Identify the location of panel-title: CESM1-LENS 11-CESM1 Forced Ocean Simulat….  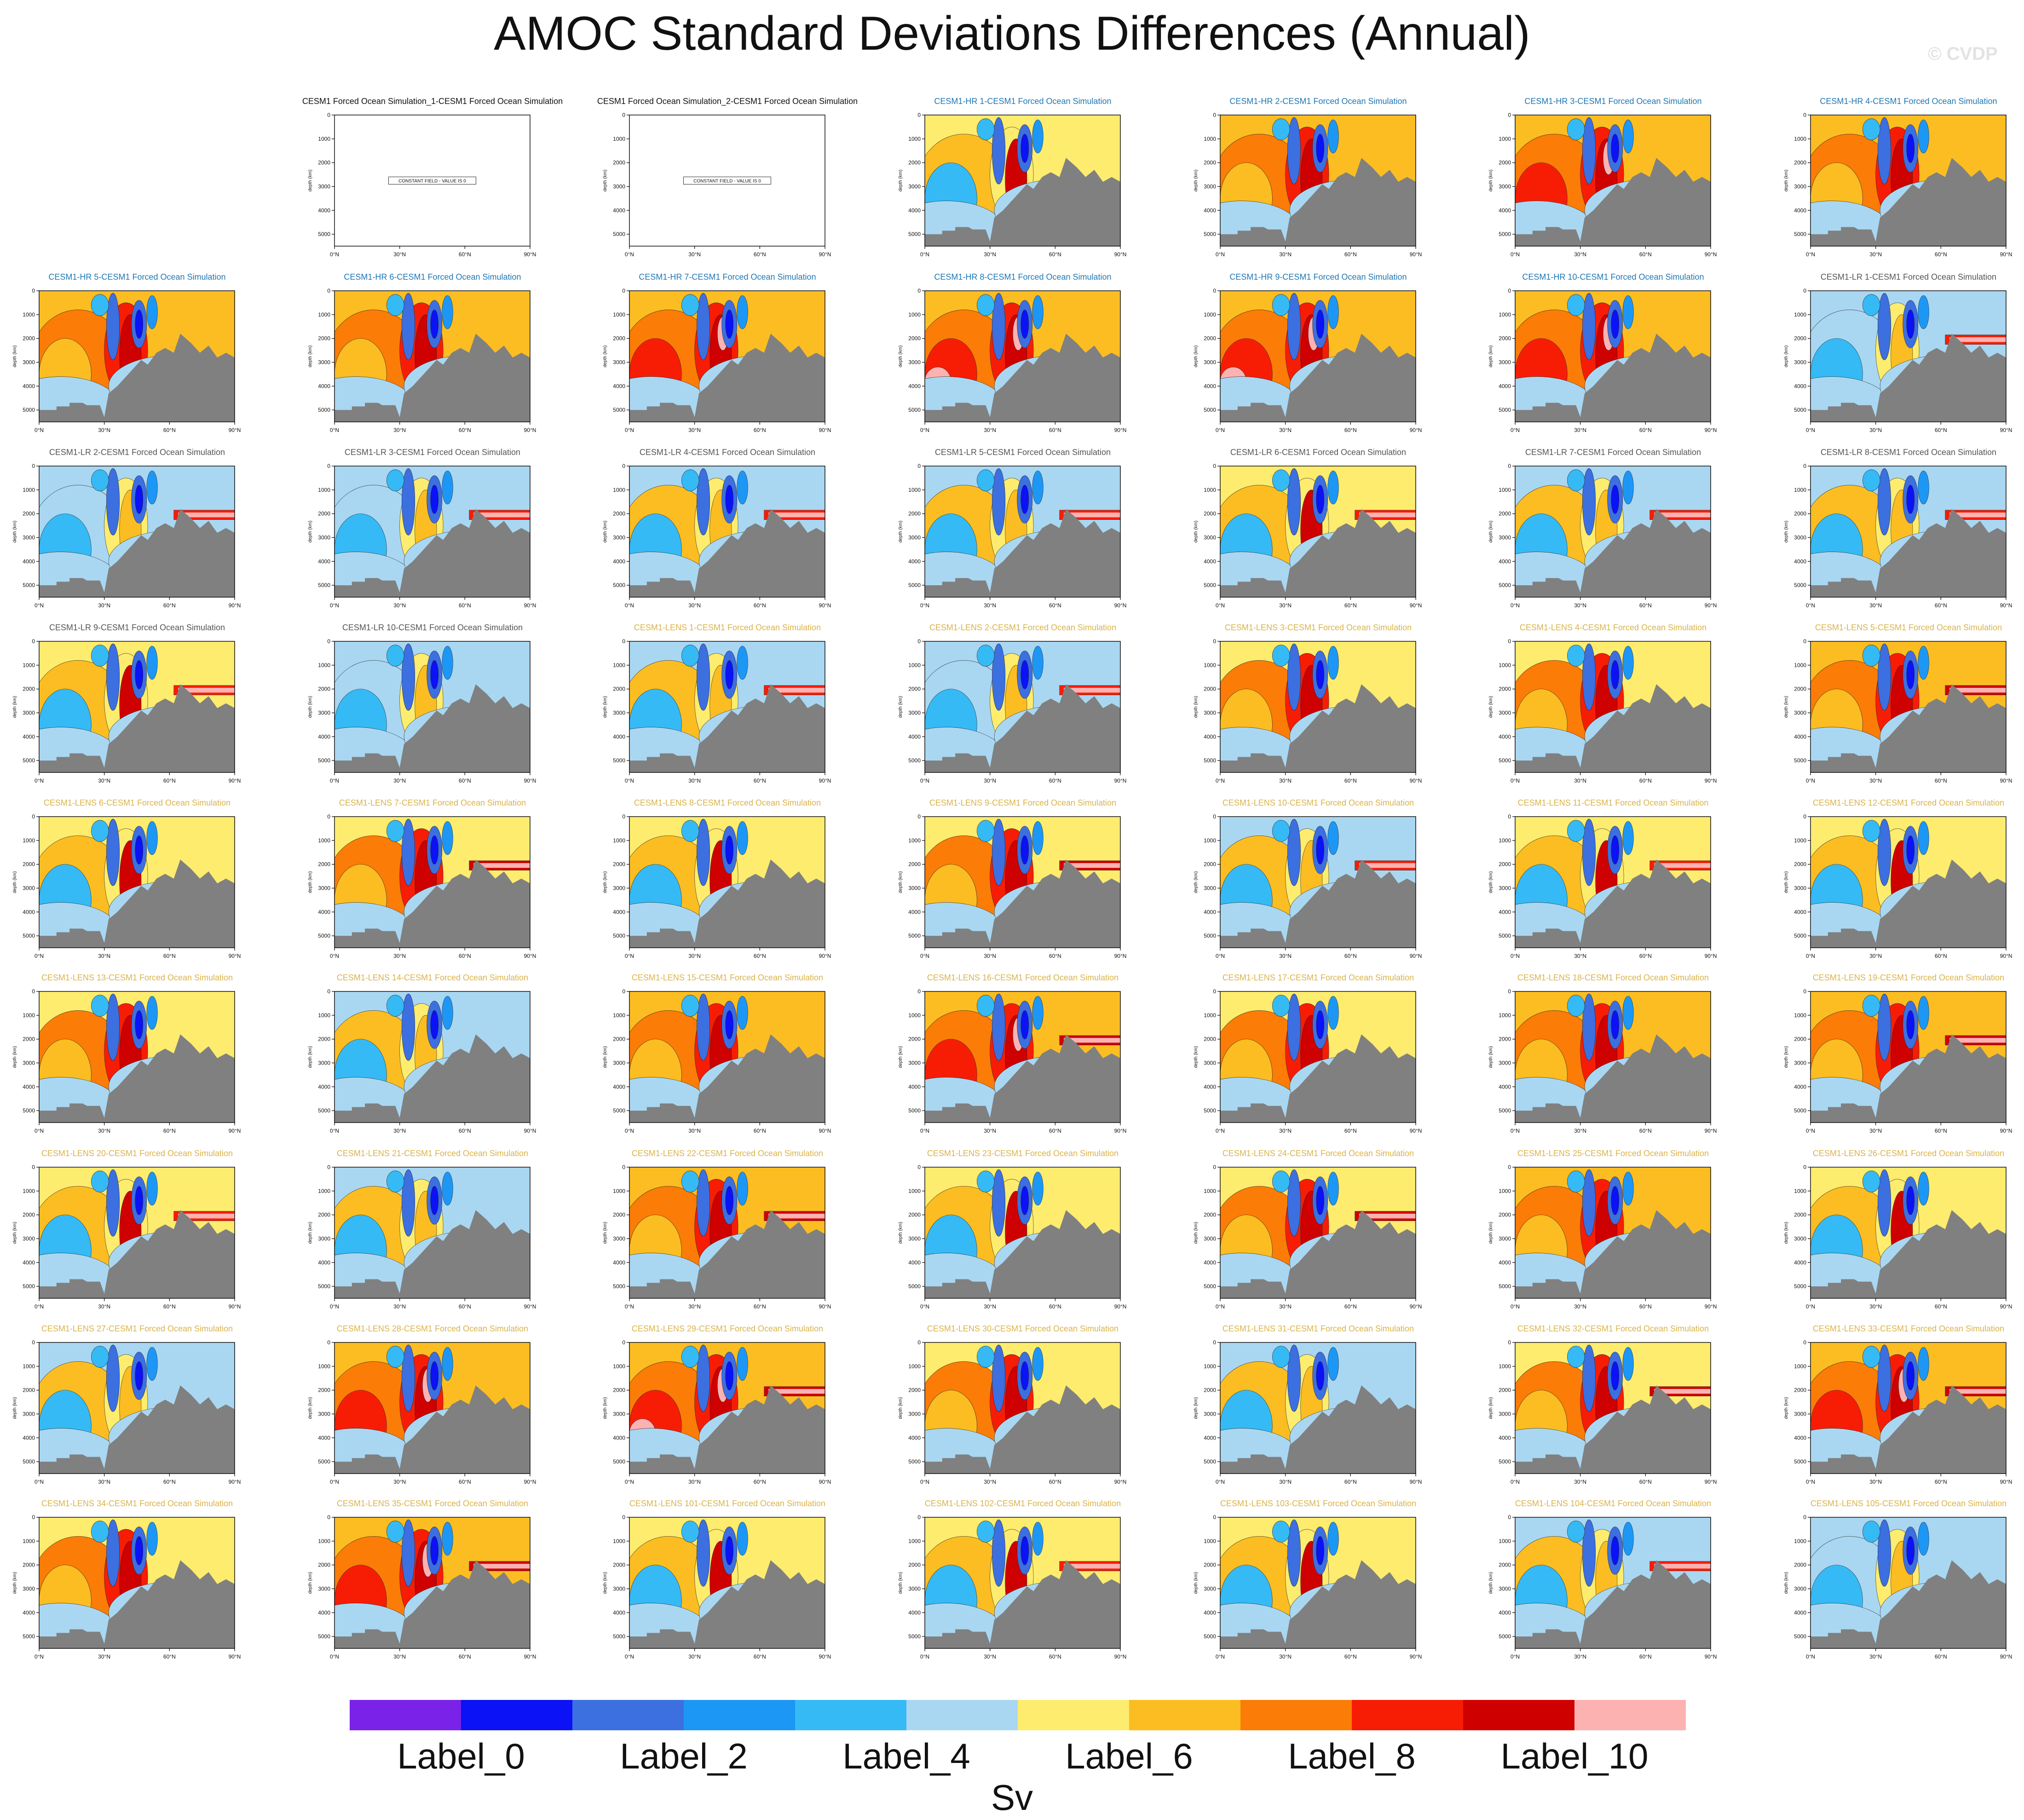
(1613, 802).